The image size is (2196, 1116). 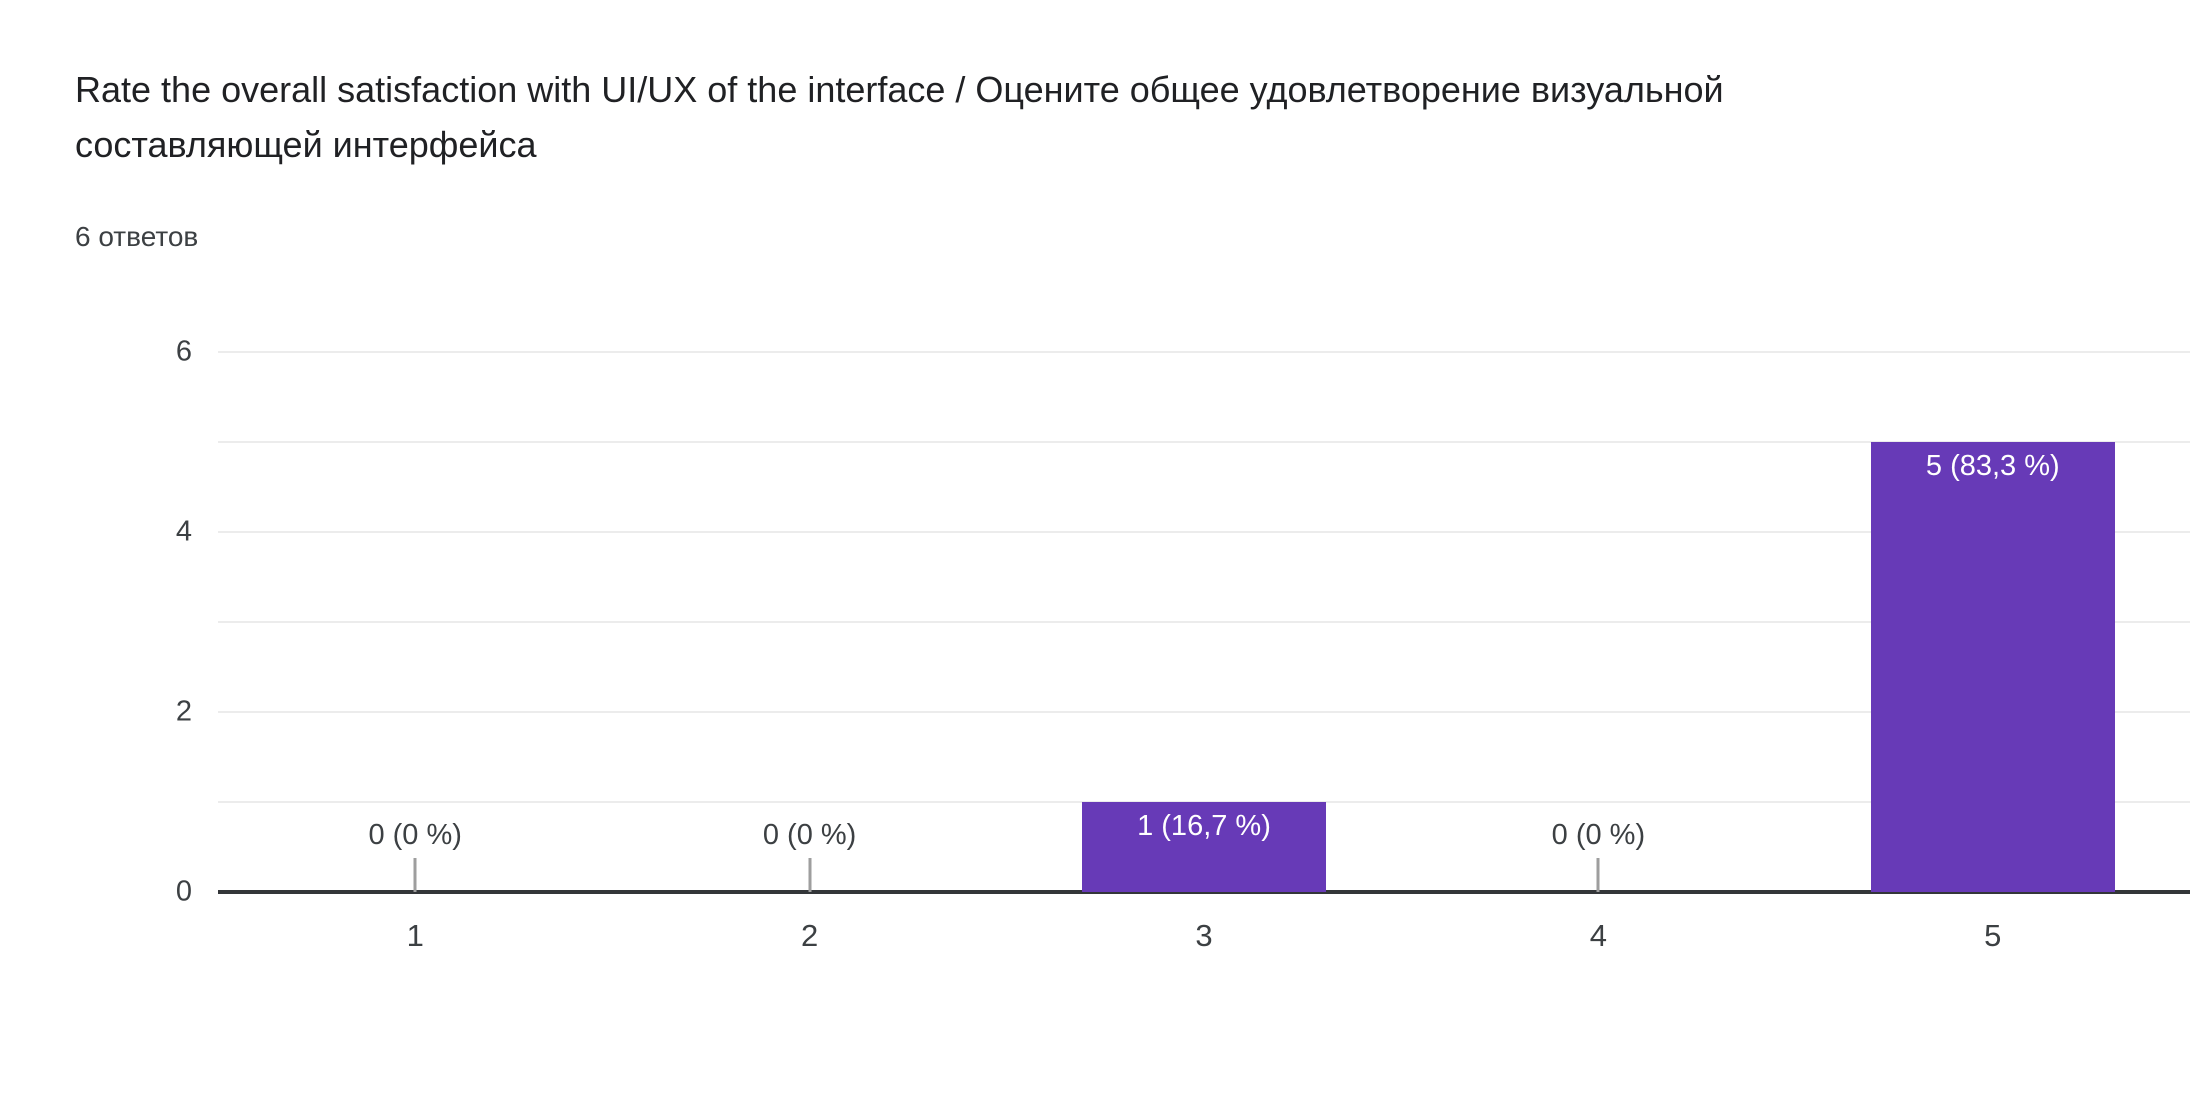 I want to click on x-tick-label: 5, so click(x=1993, y=935).